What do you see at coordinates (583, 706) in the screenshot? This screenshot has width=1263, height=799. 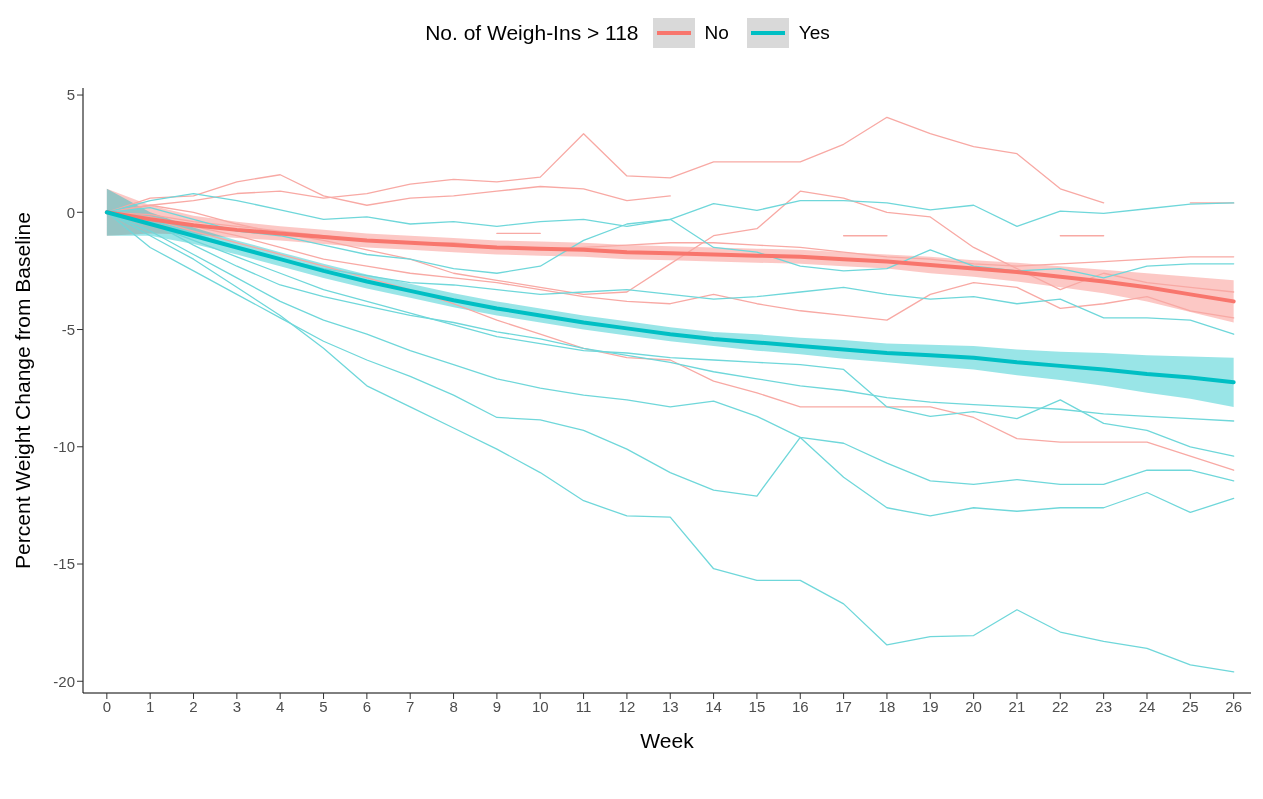 I see `x-tick-label: 11` at bounding box center [583, 706].